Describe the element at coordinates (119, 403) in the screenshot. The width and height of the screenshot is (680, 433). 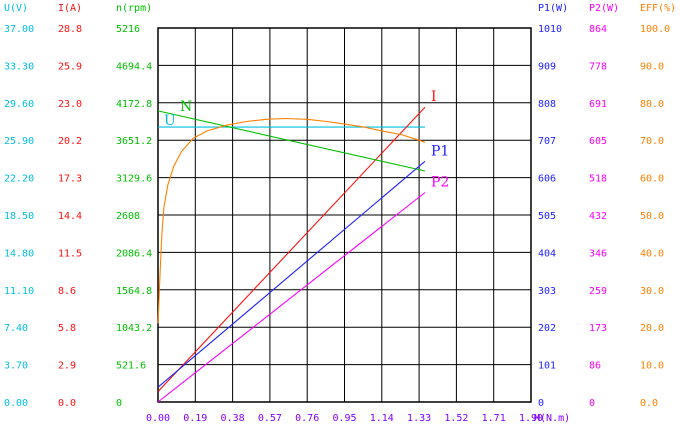
I see `y-tick-label-n: 0` at that location.